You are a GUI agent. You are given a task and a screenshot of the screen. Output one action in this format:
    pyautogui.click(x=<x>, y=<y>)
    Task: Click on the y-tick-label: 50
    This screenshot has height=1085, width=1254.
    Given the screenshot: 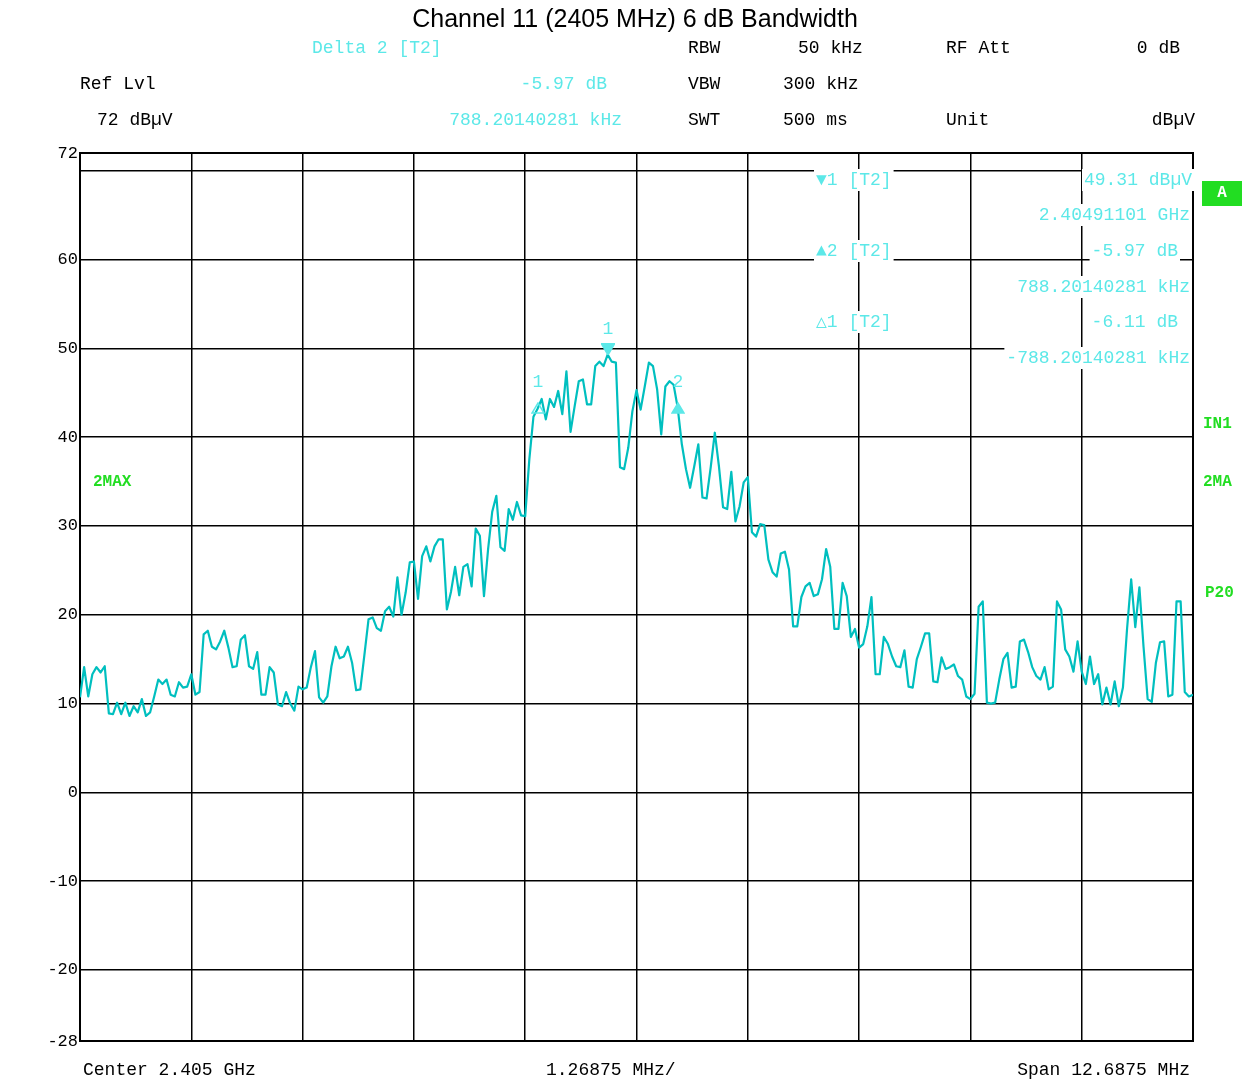 What is the action you would take?
    pyautogui.click(x=67, y=348)
    